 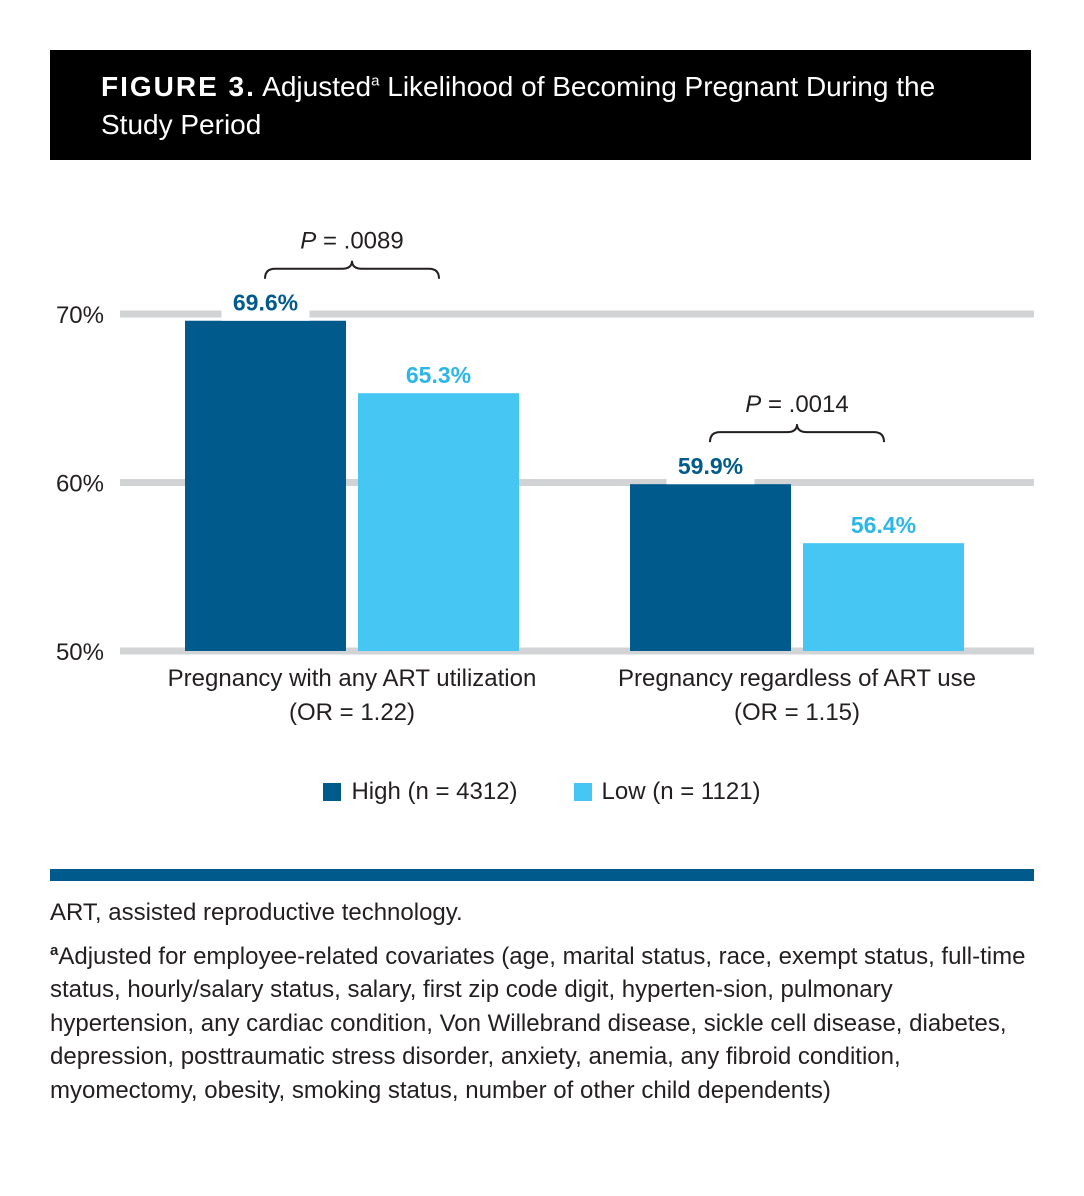 I want to click on data-label: 69.6%, so click(x=265, y=303).